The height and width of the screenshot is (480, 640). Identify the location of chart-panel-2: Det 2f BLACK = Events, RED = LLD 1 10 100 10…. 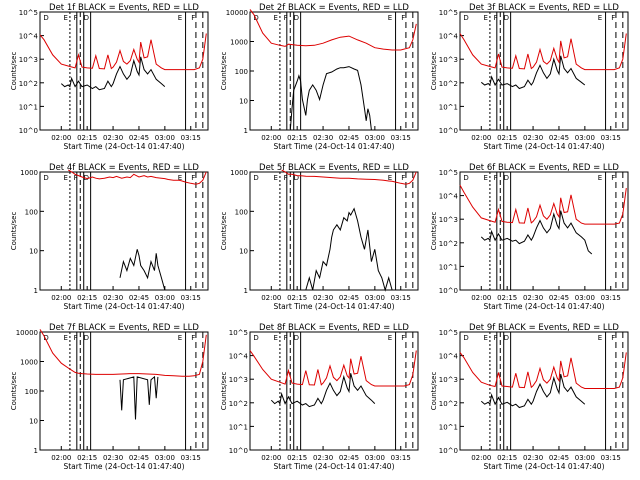
(319, 77).